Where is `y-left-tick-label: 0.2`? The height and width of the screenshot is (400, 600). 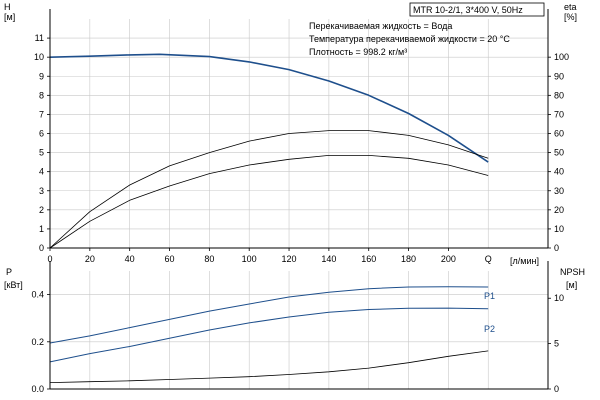 y-left-tick-label: 0.2 is located at coordinates (37, 342).